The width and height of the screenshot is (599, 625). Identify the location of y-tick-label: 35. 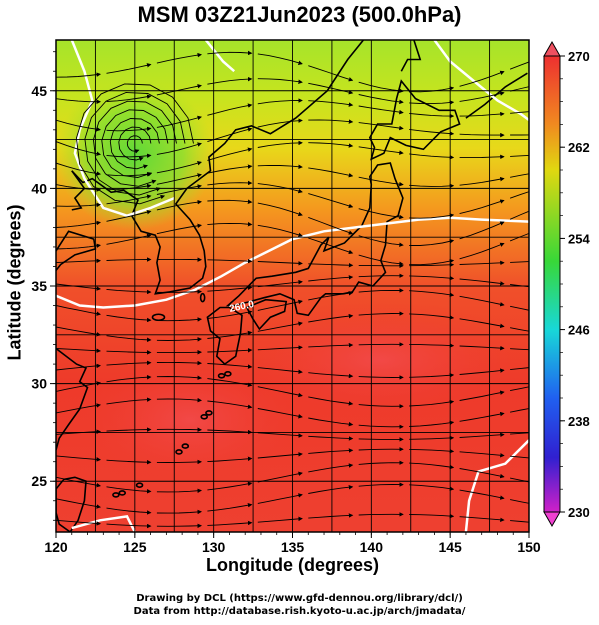
(39, 286).